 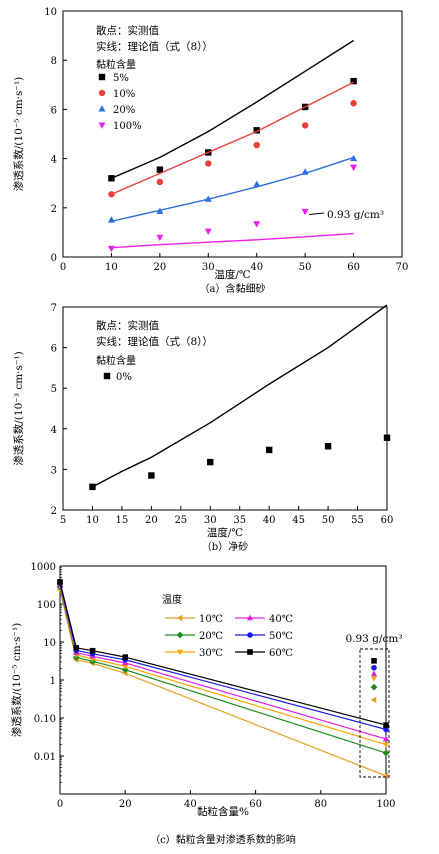 I want to click on legend-label: 20%, so click(x=124, y=110).